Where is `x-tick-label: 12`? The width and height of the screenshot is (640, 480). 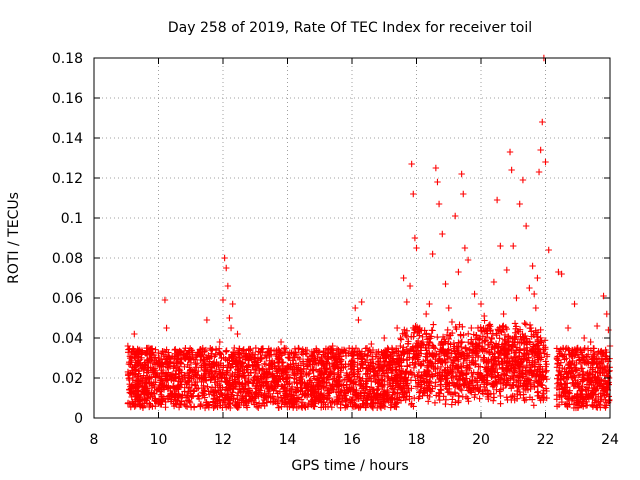 x-tick-label: 12 is located at coordinates (223, 440).